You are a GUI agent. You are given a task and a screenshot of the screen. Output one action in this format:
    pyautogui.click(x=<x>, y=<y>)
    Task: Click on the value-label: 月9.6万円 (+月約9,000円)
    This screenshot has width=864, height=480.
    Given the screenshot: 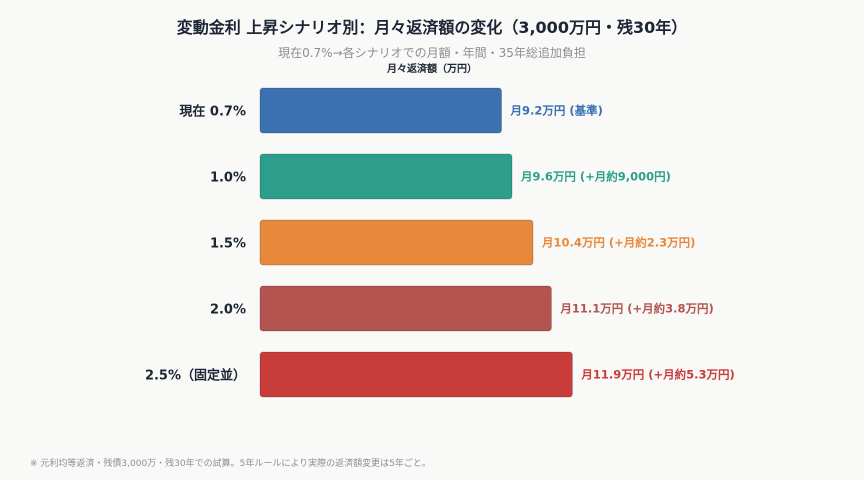 What is the action you would take?
    pyautogui.click(x=595, y=177)
    